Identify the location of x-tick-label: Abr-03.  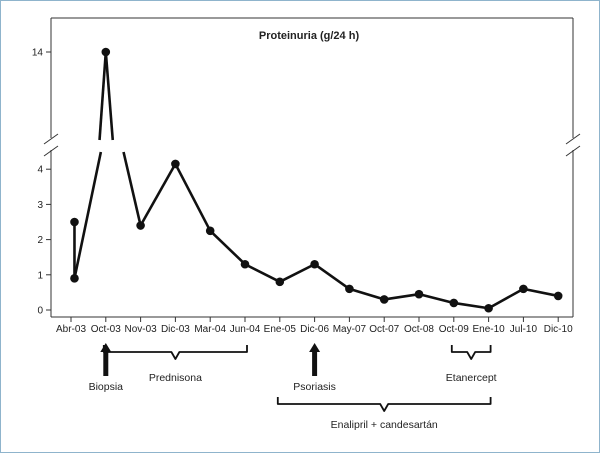
(71, 329).